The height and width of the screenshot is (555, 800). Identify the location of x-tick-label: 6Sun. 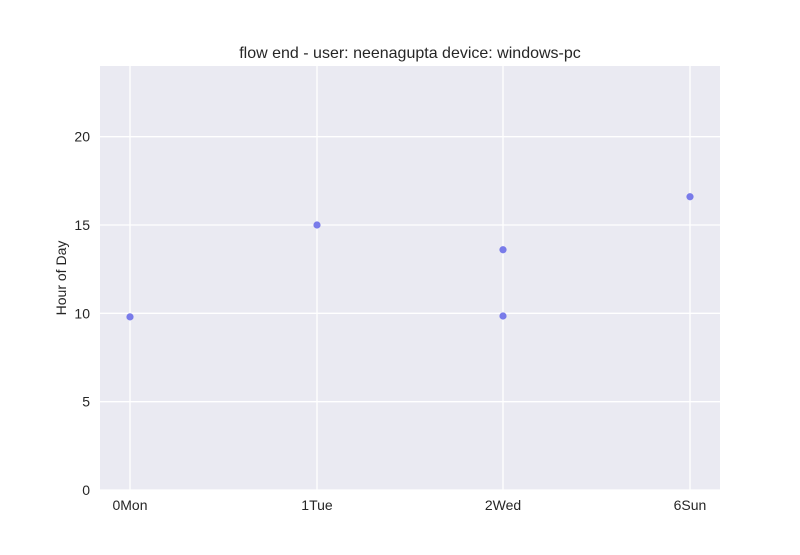
(690, 505).